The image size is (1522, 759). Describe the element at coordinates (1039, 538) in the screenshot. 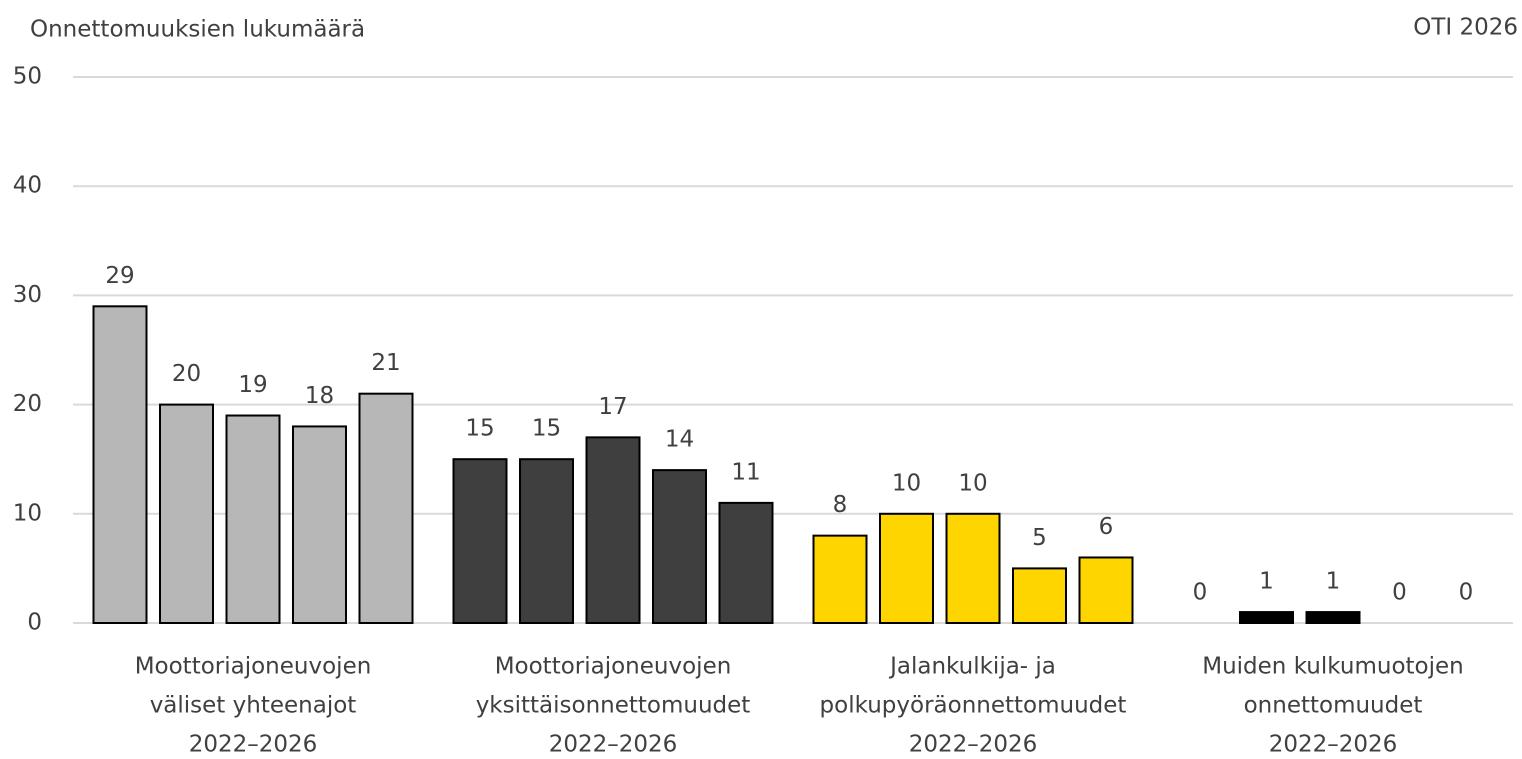

I see `data-label: 5` at that location.